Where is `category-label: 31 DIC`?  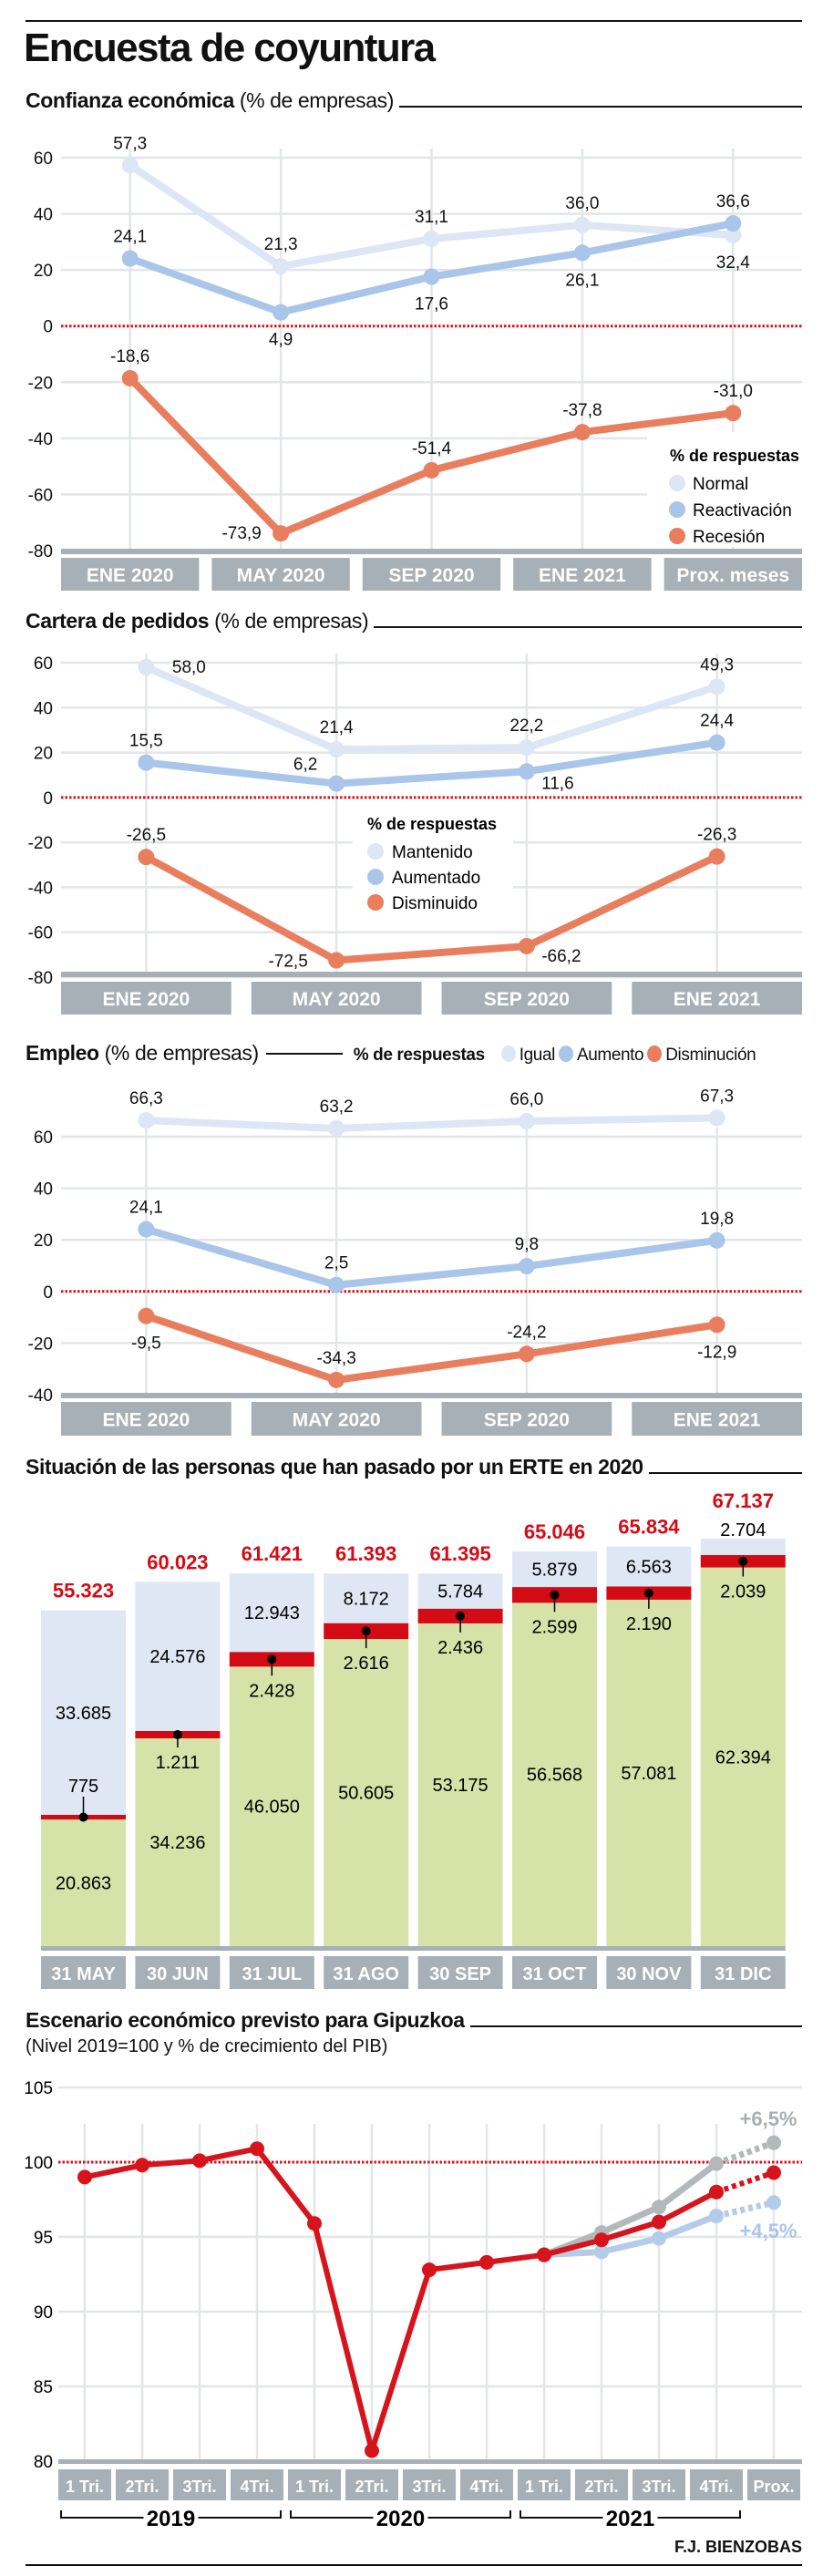
category-label: 31 DIC is located at coordinates (743, 1974).